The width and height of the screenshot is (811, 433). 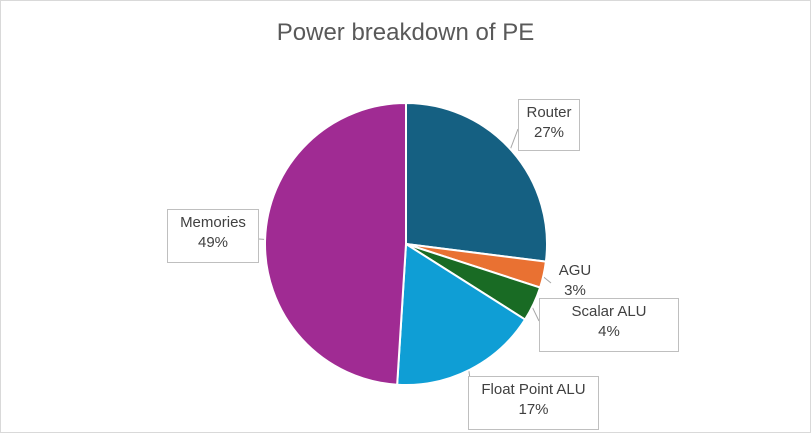 I want to click on callout-float-point-alu-value: 17%, so click(x=533, y=409).